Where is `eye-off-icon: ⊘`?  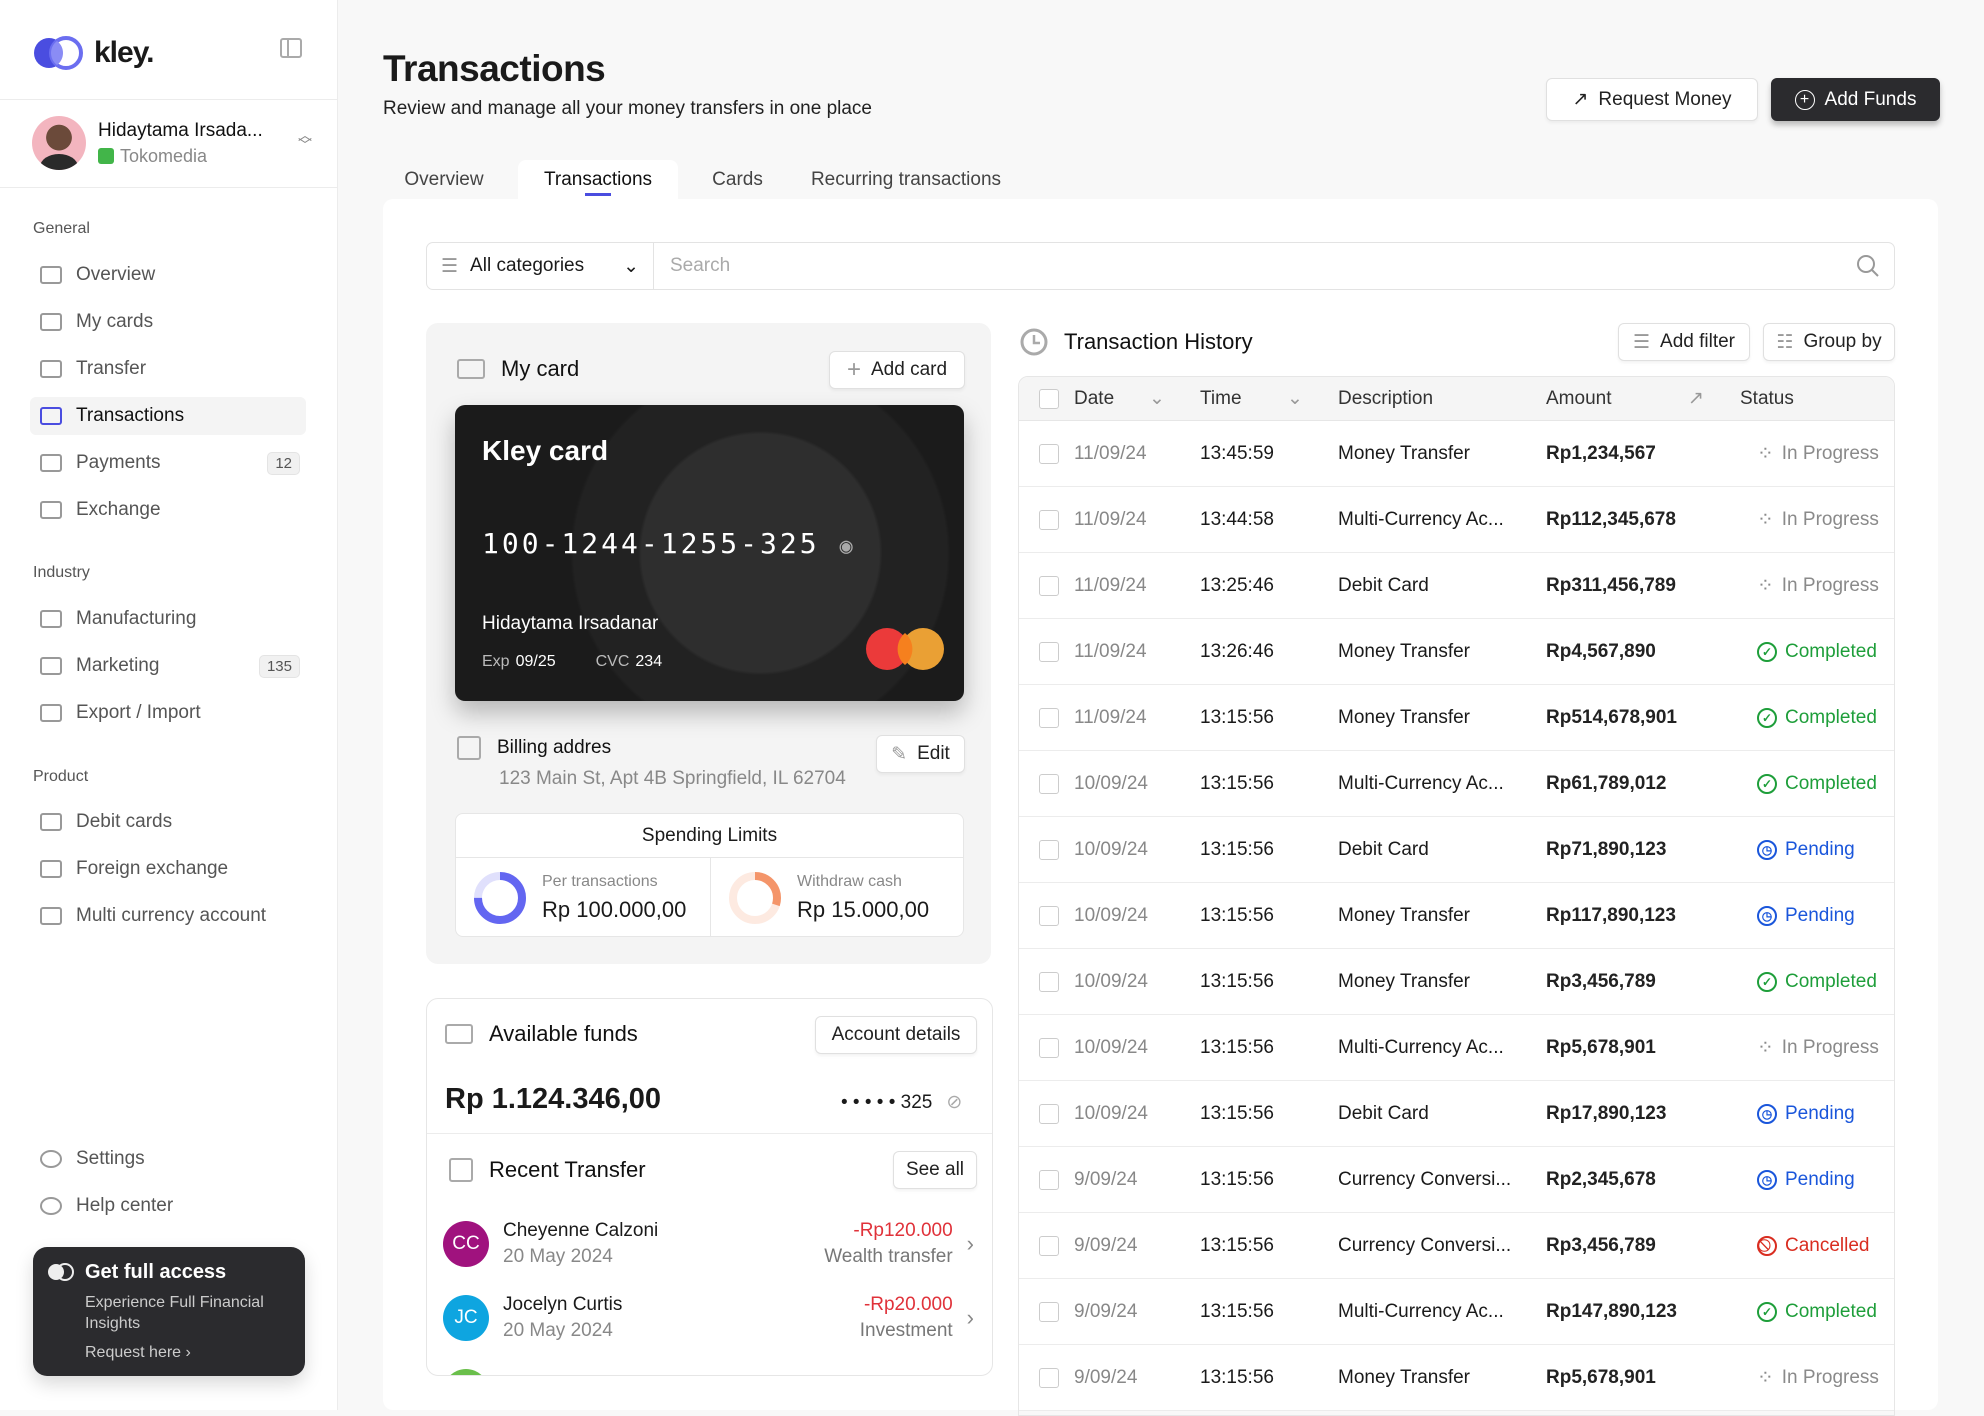 eye-off-icon: ⊘ is located at coordinates (954, 1102).